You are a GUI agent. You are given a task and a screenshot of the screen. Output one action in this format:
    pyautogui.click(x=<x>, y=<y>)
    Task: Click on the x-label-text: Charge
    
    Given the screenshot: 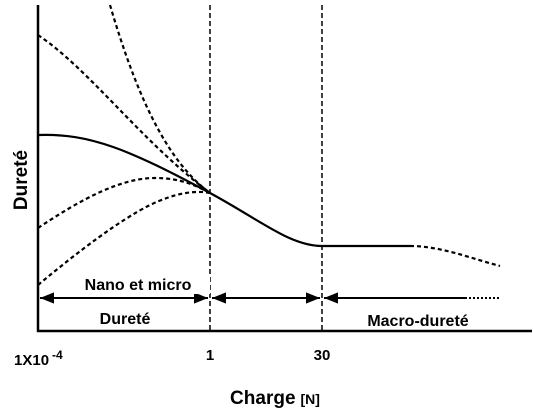 What is the action you would take?
    pyautogui.click(x=262, y=398)
    